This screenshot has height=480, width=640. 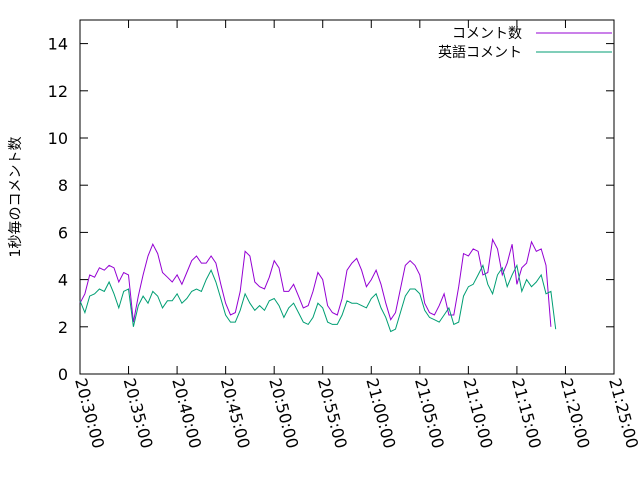 What do you see at coordinates (332, 413) in the screenshot?
I see `x-tick-label: 20:55:00` at bounding box center [332, 413].